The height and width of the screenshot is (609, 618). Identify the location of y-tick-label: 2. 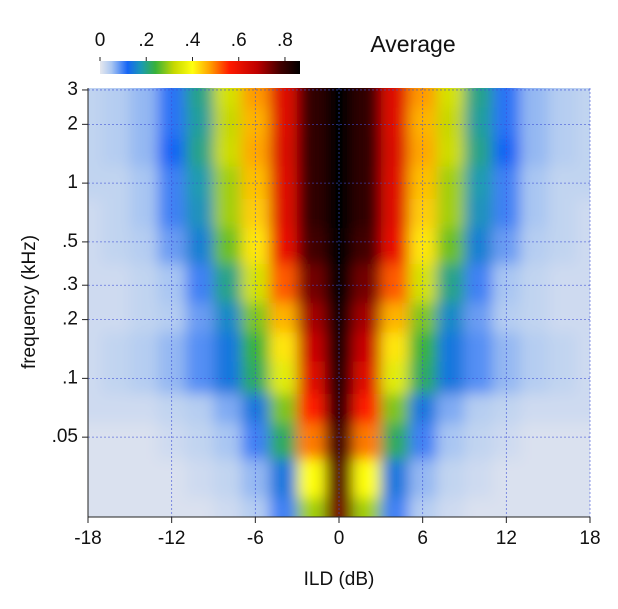
(72, 123).